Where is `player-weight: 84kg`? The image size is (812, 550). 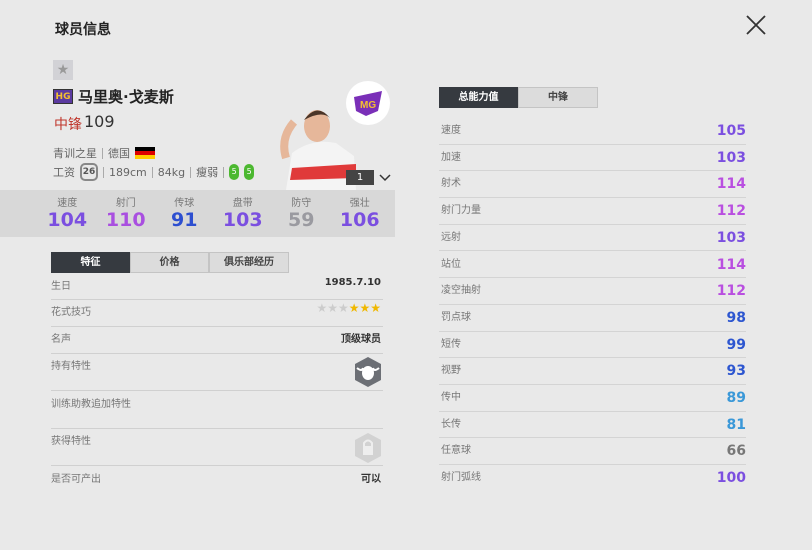 player-weight: 84kg is located at coordinates (171, 172).